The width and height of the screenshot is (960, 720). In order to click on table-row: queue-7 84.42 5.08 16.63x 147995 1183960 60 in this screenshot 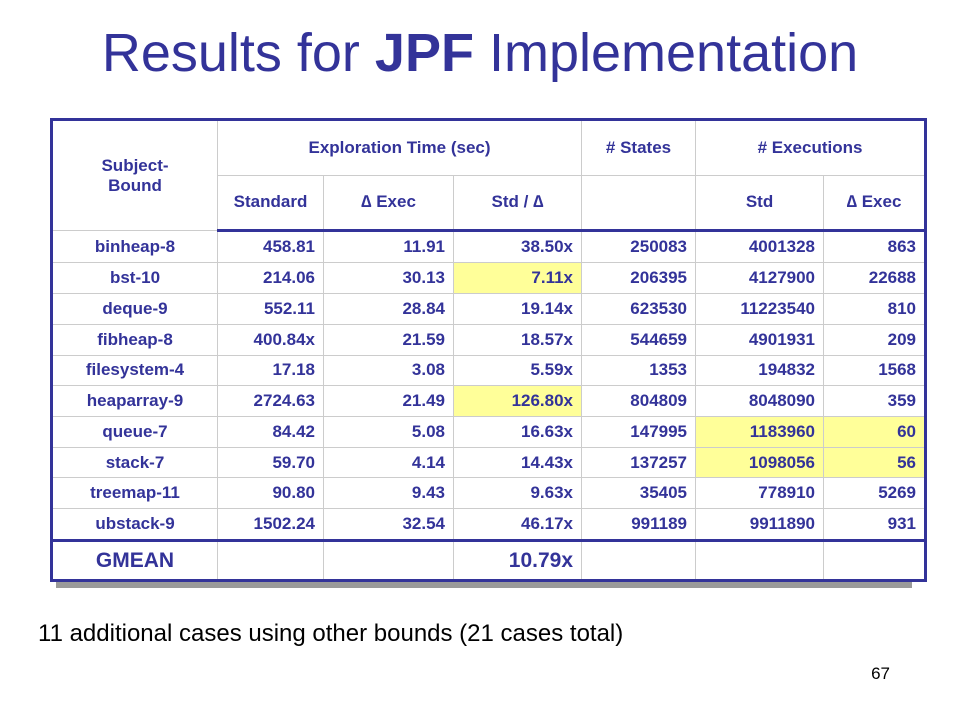, I will do `click(489, 432)`.